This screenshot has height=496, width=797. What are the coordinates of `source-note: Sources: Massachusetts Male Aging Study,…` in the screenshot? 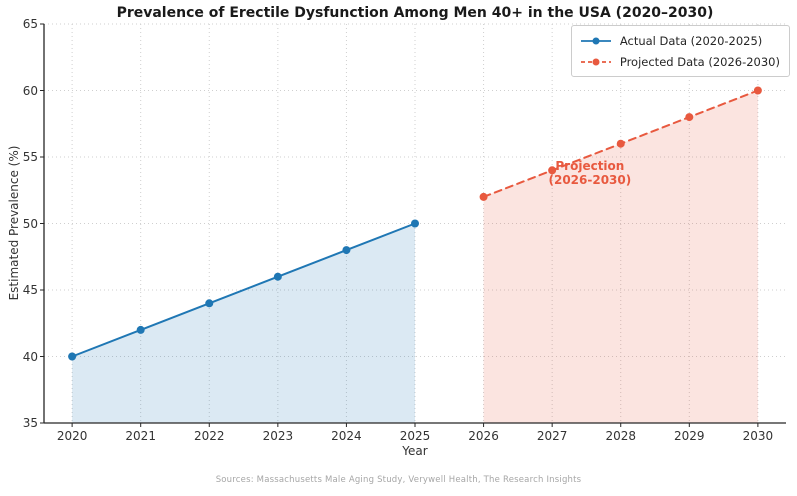 It's located at (398, 480).